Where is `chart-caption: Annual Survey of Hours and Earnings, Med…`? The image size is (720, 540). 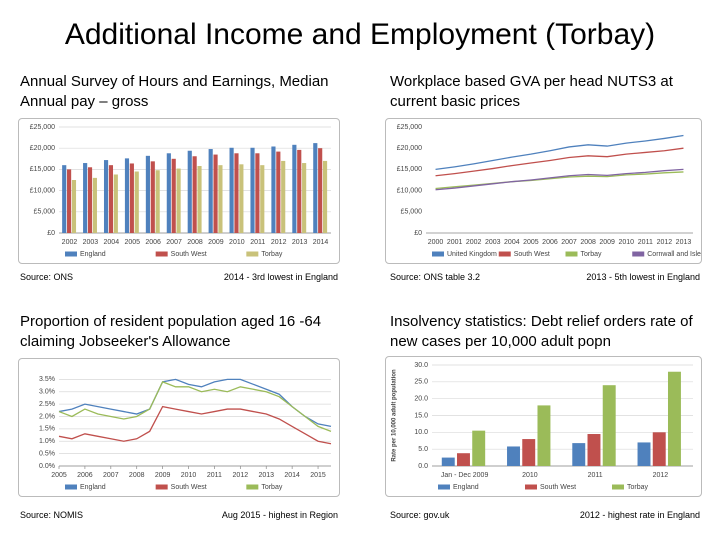
chart-caption: Annual Survey of Hours and Earnings, Med… is located at coordinates (174, 91).